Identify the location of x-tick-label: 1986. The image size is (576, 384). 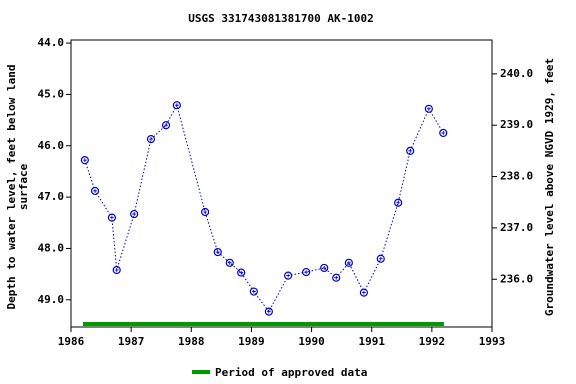
(71, 341).